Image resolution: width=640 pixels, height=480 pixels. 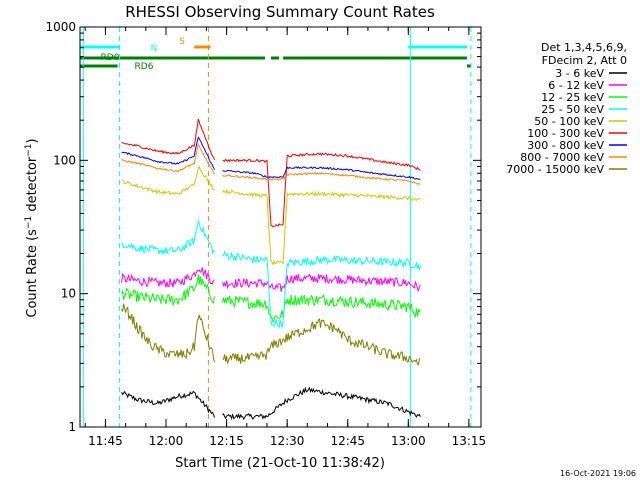 What do you see at coordinates (105, 441) in the screenshot?
I see `x-tick-label: 11:45` at bounding box center [105, 441].